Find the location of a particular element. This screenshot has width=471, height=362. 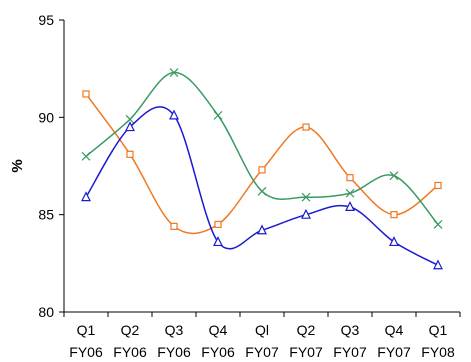

series-1-point-3-b is located at coordinates (218, 115).